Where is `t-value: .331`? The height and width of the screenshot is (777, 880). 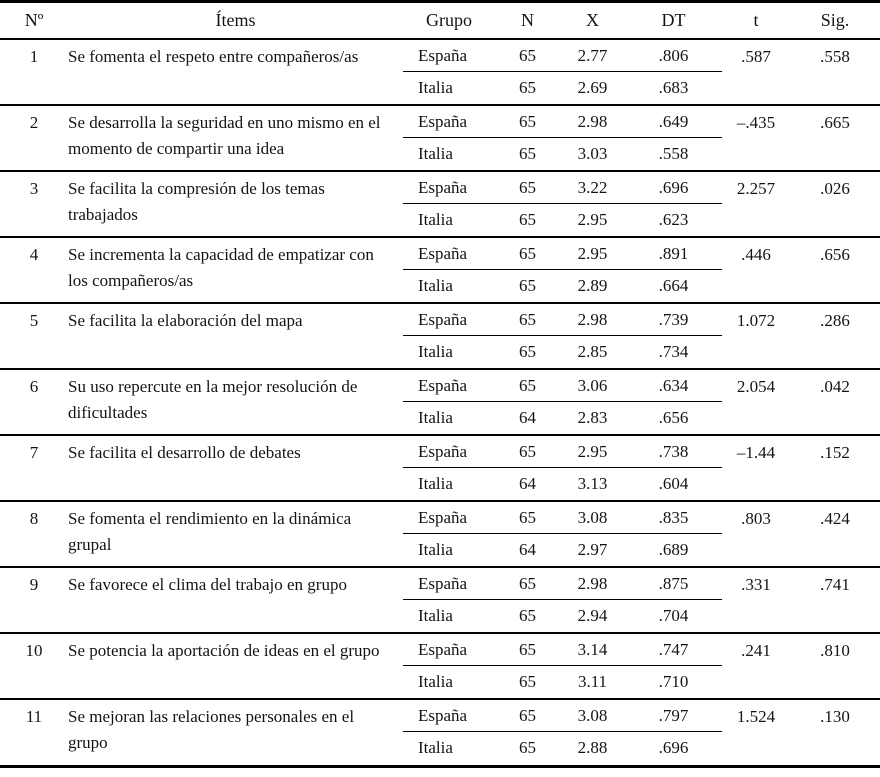
t-value: .331 is located at coordinates (756, 584).